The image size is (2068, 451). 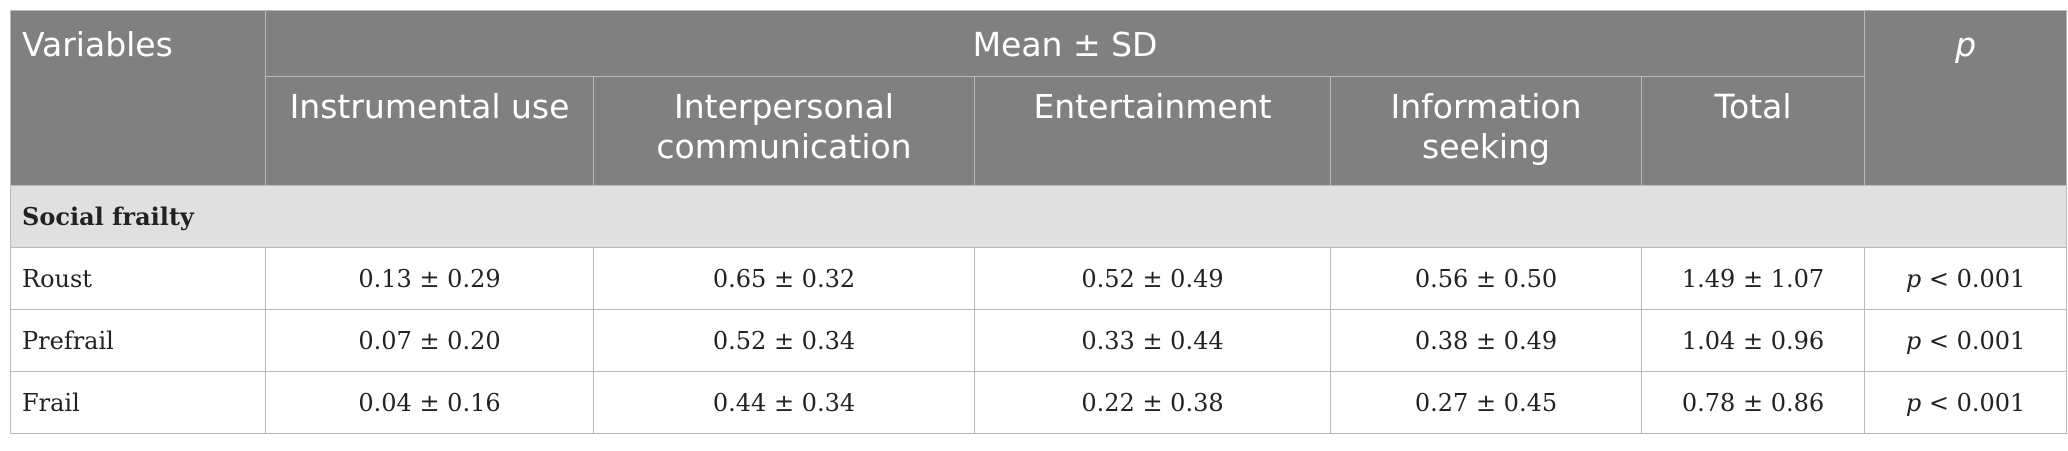 What do you see at coordinates (1152, 278) in the screenshot?
I see `cell-entertainment: 0.52 ± 0.49` at bounding box center [1152, 278].